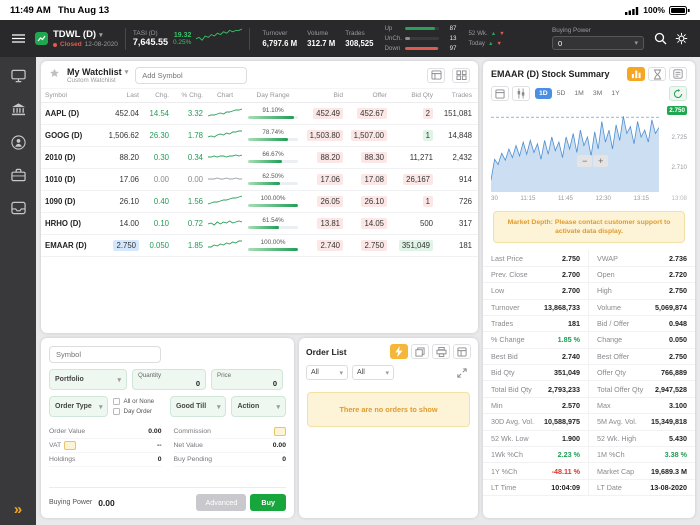 The image size is (700, 525). What do you see at coordinates (198, 406) in the screenshot?
I see `good-till-select: Good Till ▾` at bounding box center [198, 406].